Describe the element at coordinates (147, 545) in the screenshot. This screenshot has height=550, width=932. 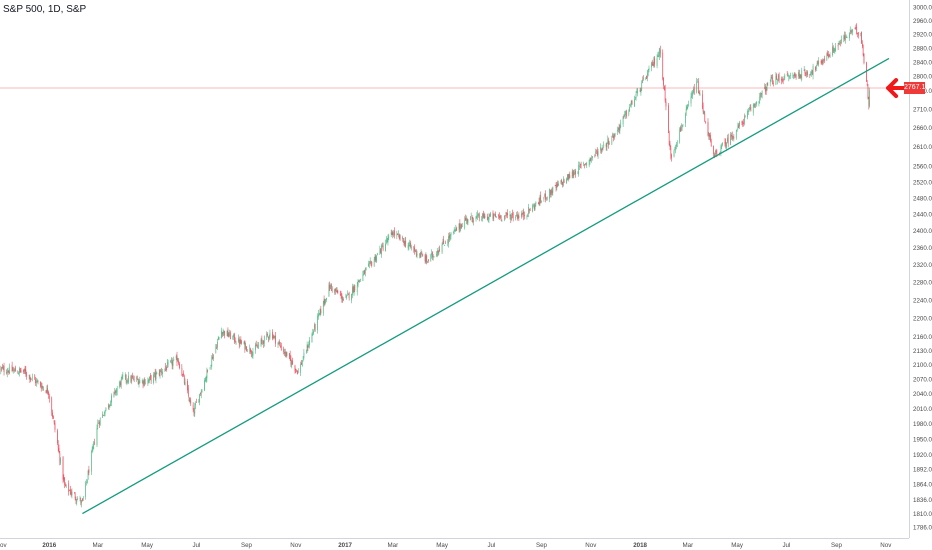
I see `time-tick-label: May` at that location.